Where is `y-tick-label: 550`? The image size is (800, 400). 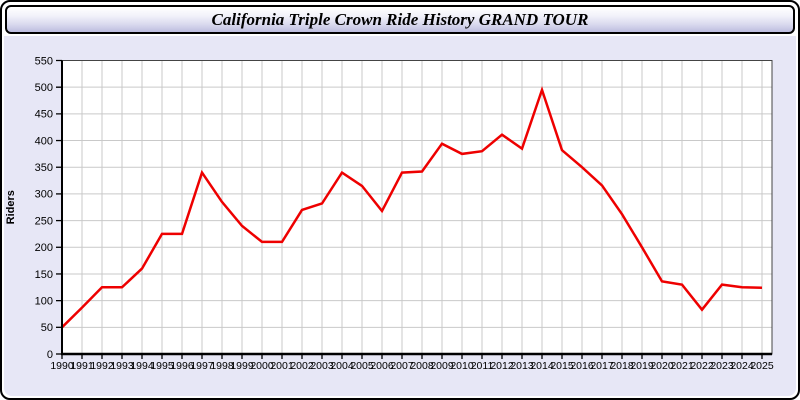 y-tick-label: 550 is located at coordinates (44, 61).